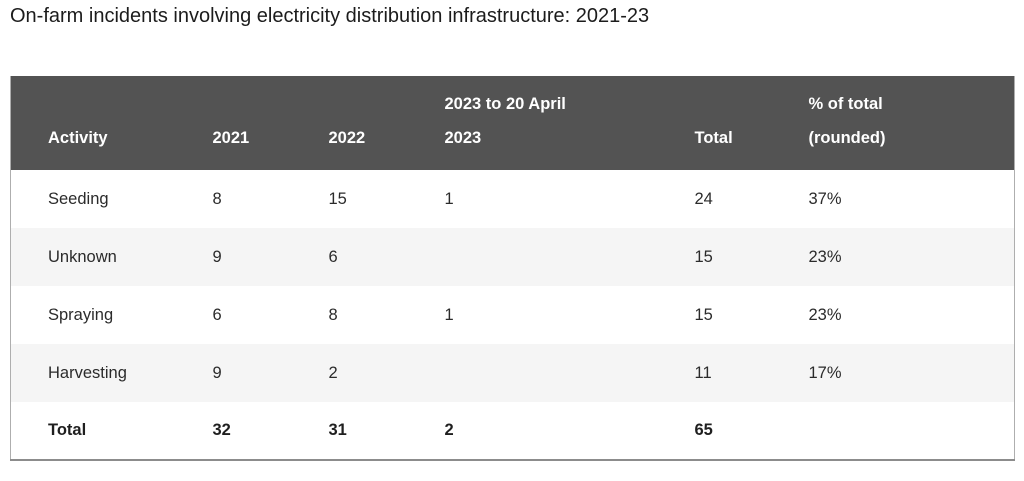  I want to click on cell-percent, so click(911, 431).